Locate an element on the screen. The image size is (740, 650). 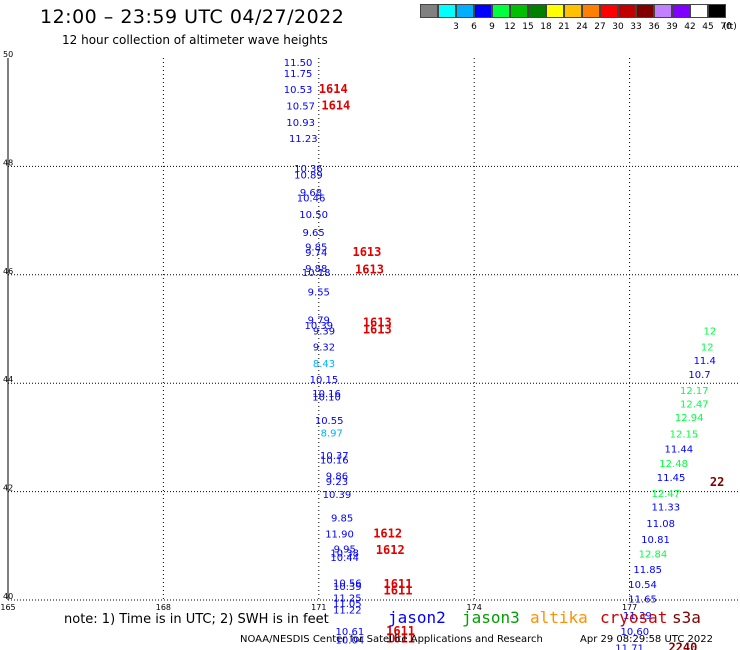
data-point-label: 9.88 is located at coordinates (316, 269).